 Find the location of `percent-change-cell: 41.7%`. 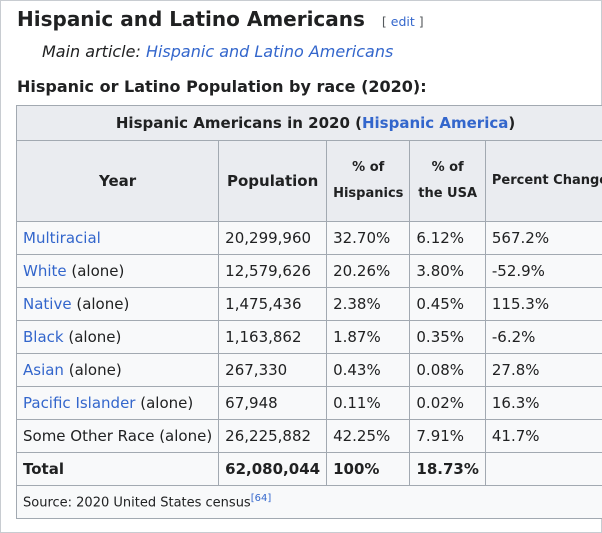

percent-change-cell: 41.7% is located at coordinates (543, 436).